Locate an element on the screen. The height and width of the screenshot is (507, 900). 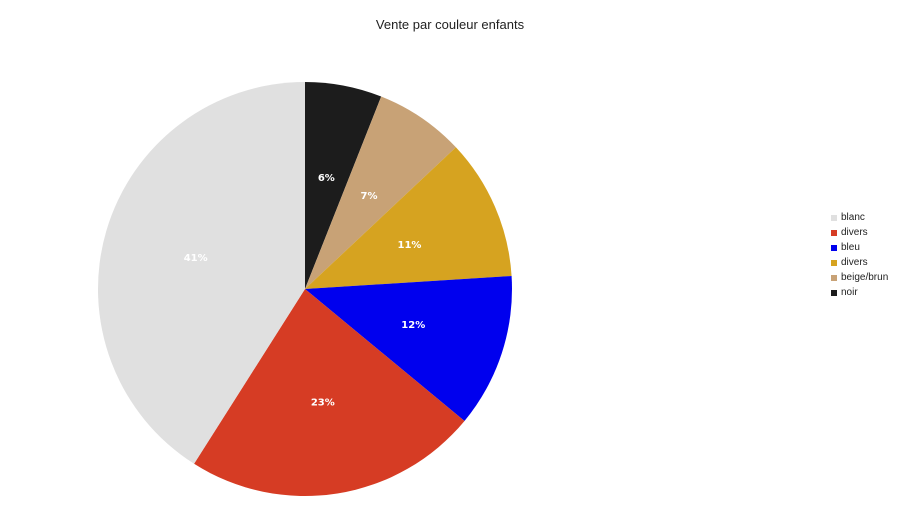
slice-label-5: 41% is located at coordinates (196, 258).